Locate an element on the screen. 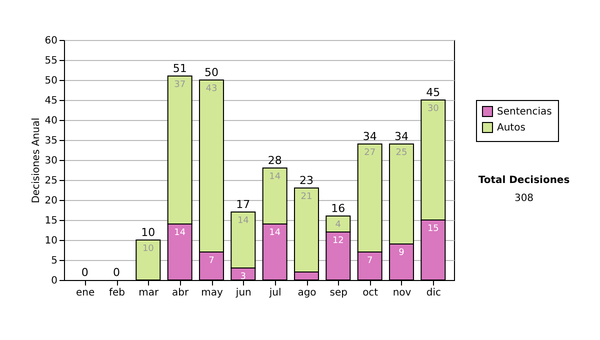 This screenshot has width=600, height=340. data-label: 10 is located at coordinates (148, 249).